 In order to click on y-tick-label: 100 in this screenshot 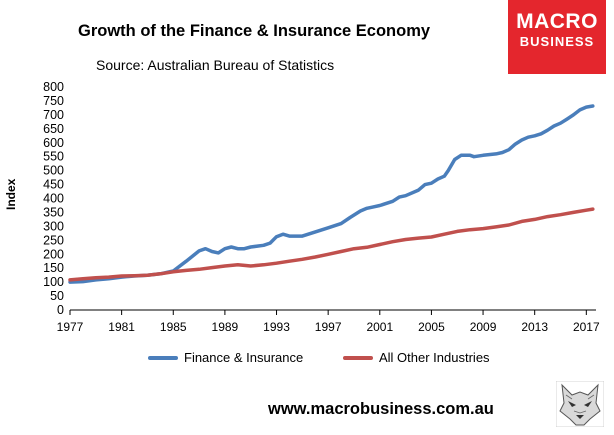, I will do `click(53, 282)`.